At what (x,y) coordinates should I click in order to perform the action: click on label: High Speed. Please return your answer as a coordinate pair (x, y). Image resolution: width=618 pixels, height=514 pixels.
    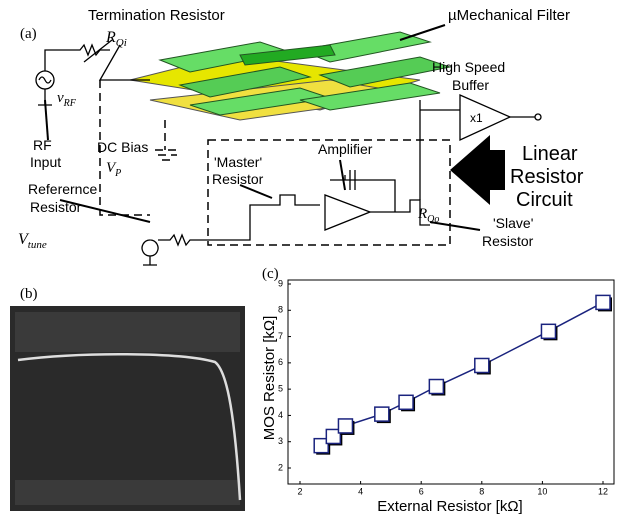
    Looking at the image, I should click on (468, 67).